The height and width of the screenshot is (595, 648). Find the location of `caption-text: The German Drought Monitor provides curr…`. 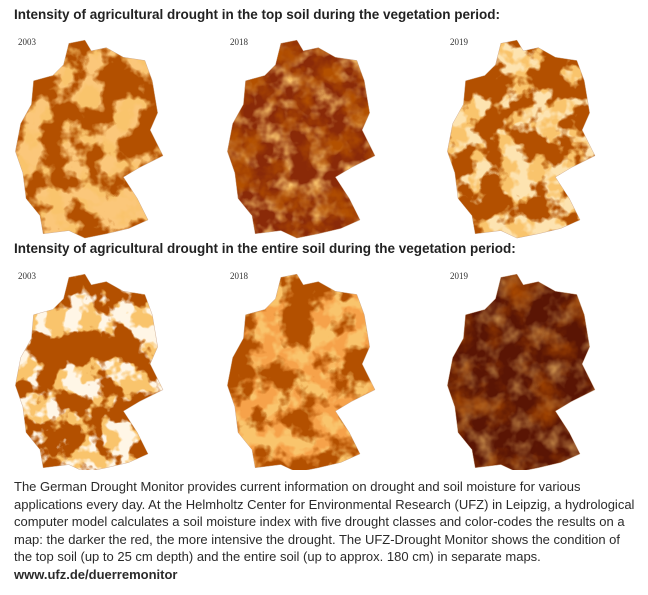

caption-text: The German Drought Monitor provides curr… is located at coordinates (324, 521).